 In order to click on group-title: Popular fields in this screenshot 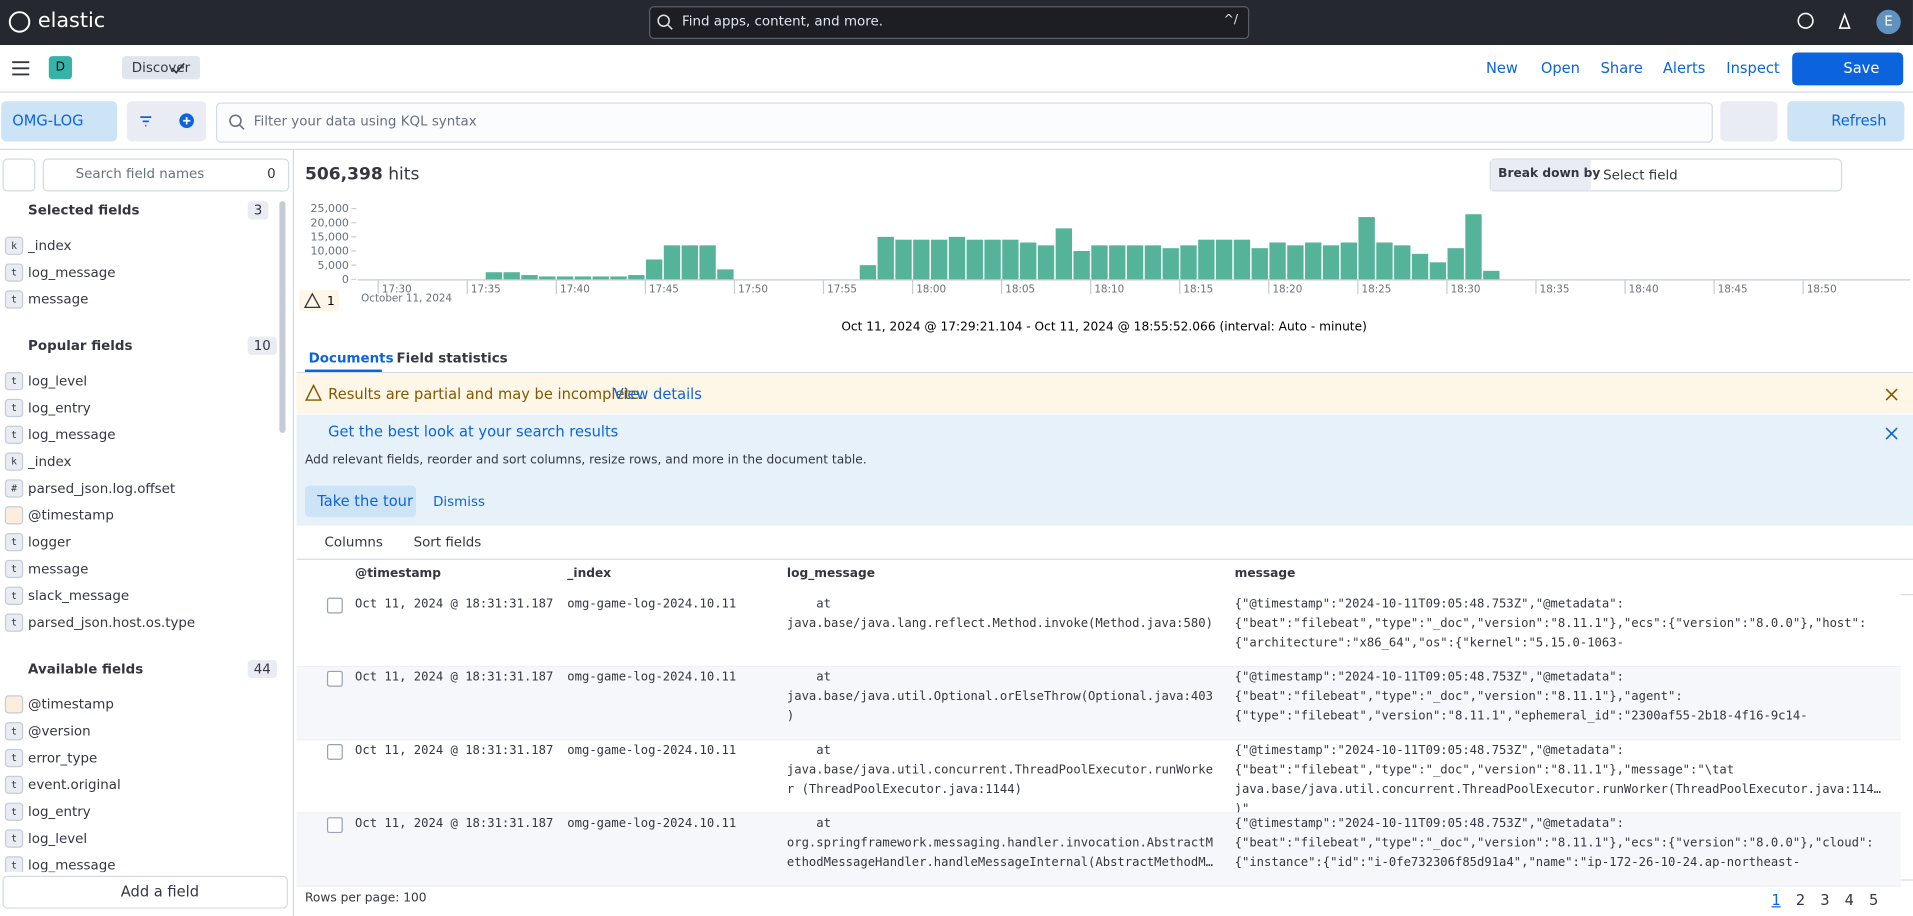, I will do `click(80, 345)`.